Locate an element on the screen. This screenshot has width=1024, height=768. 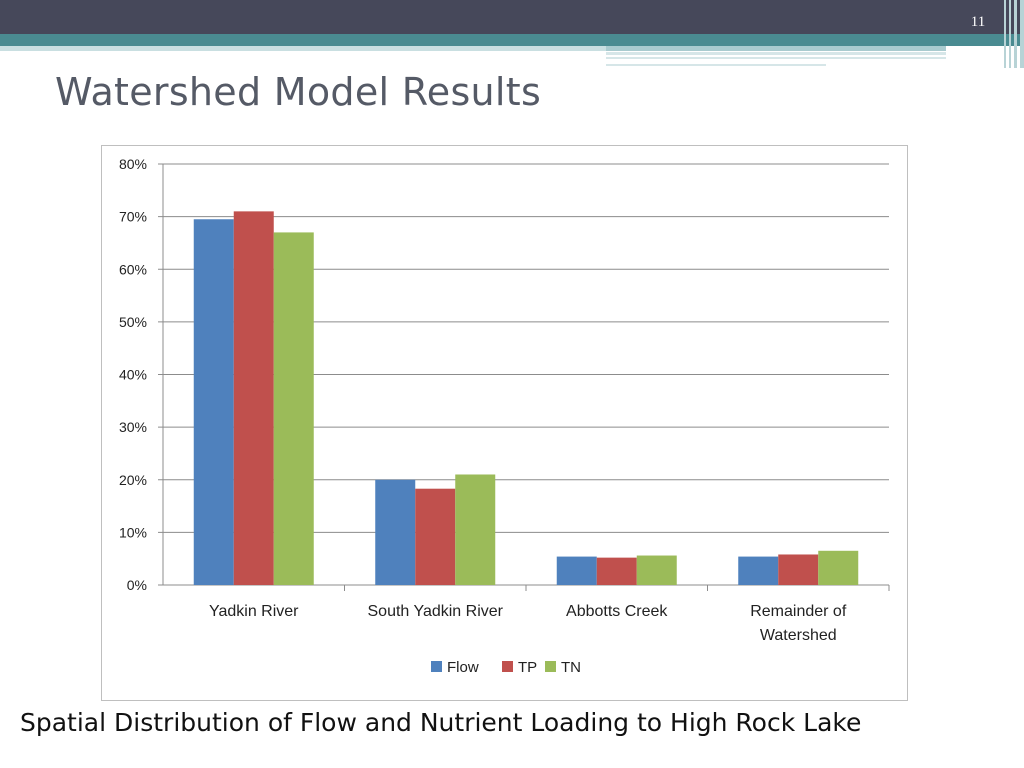
legend-label-flow: Flow is located at coordinates (463, 667).